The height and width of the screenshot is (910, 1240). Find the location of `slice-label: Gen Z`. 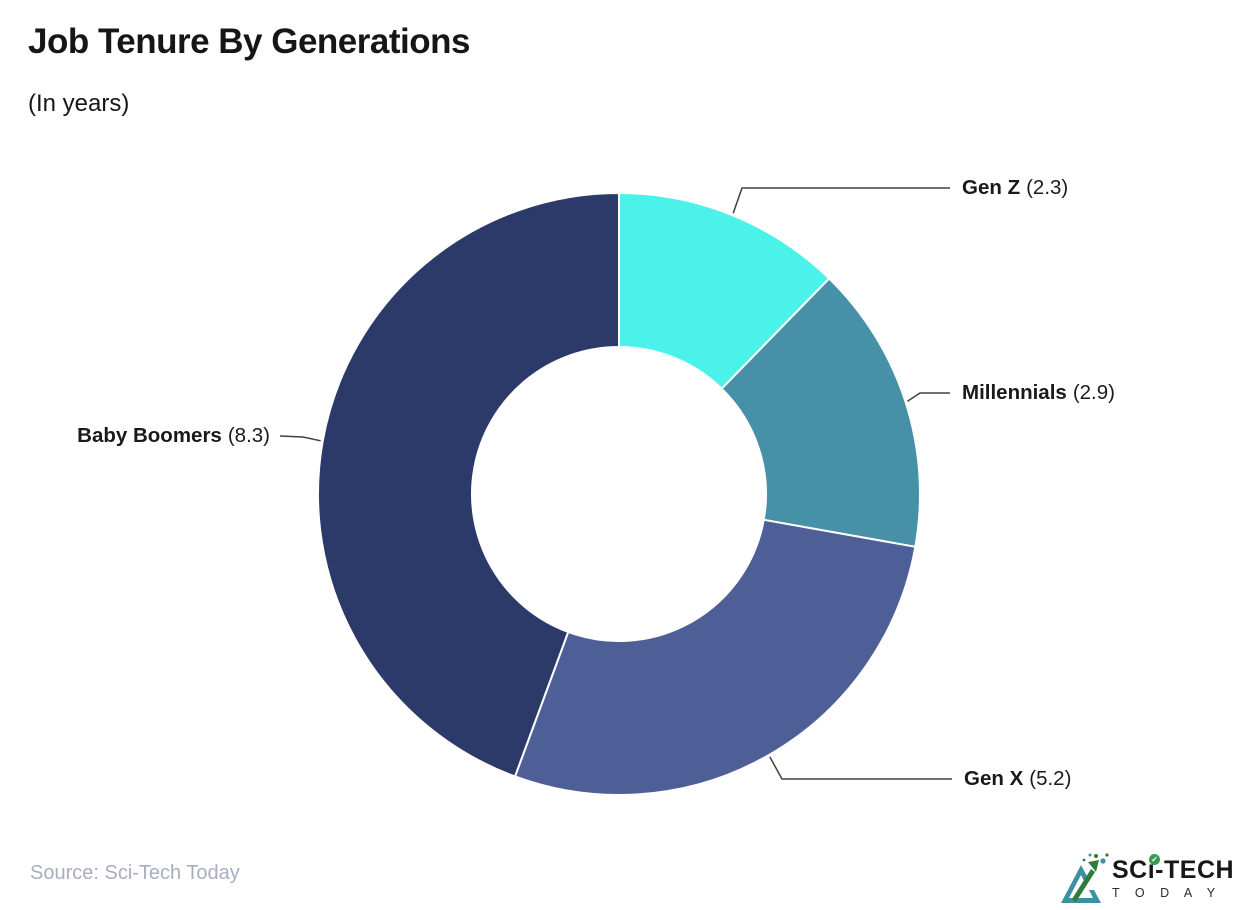

slice-label: Gen Z is located at coordinates (991, 187).